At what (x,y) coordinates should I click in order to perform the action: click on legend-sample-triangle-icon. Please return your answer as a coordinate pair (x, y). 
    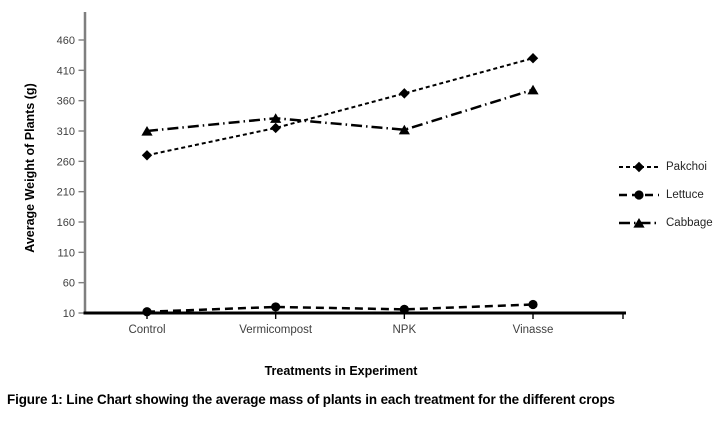
    Looking at the image, I should click on (639, 223).